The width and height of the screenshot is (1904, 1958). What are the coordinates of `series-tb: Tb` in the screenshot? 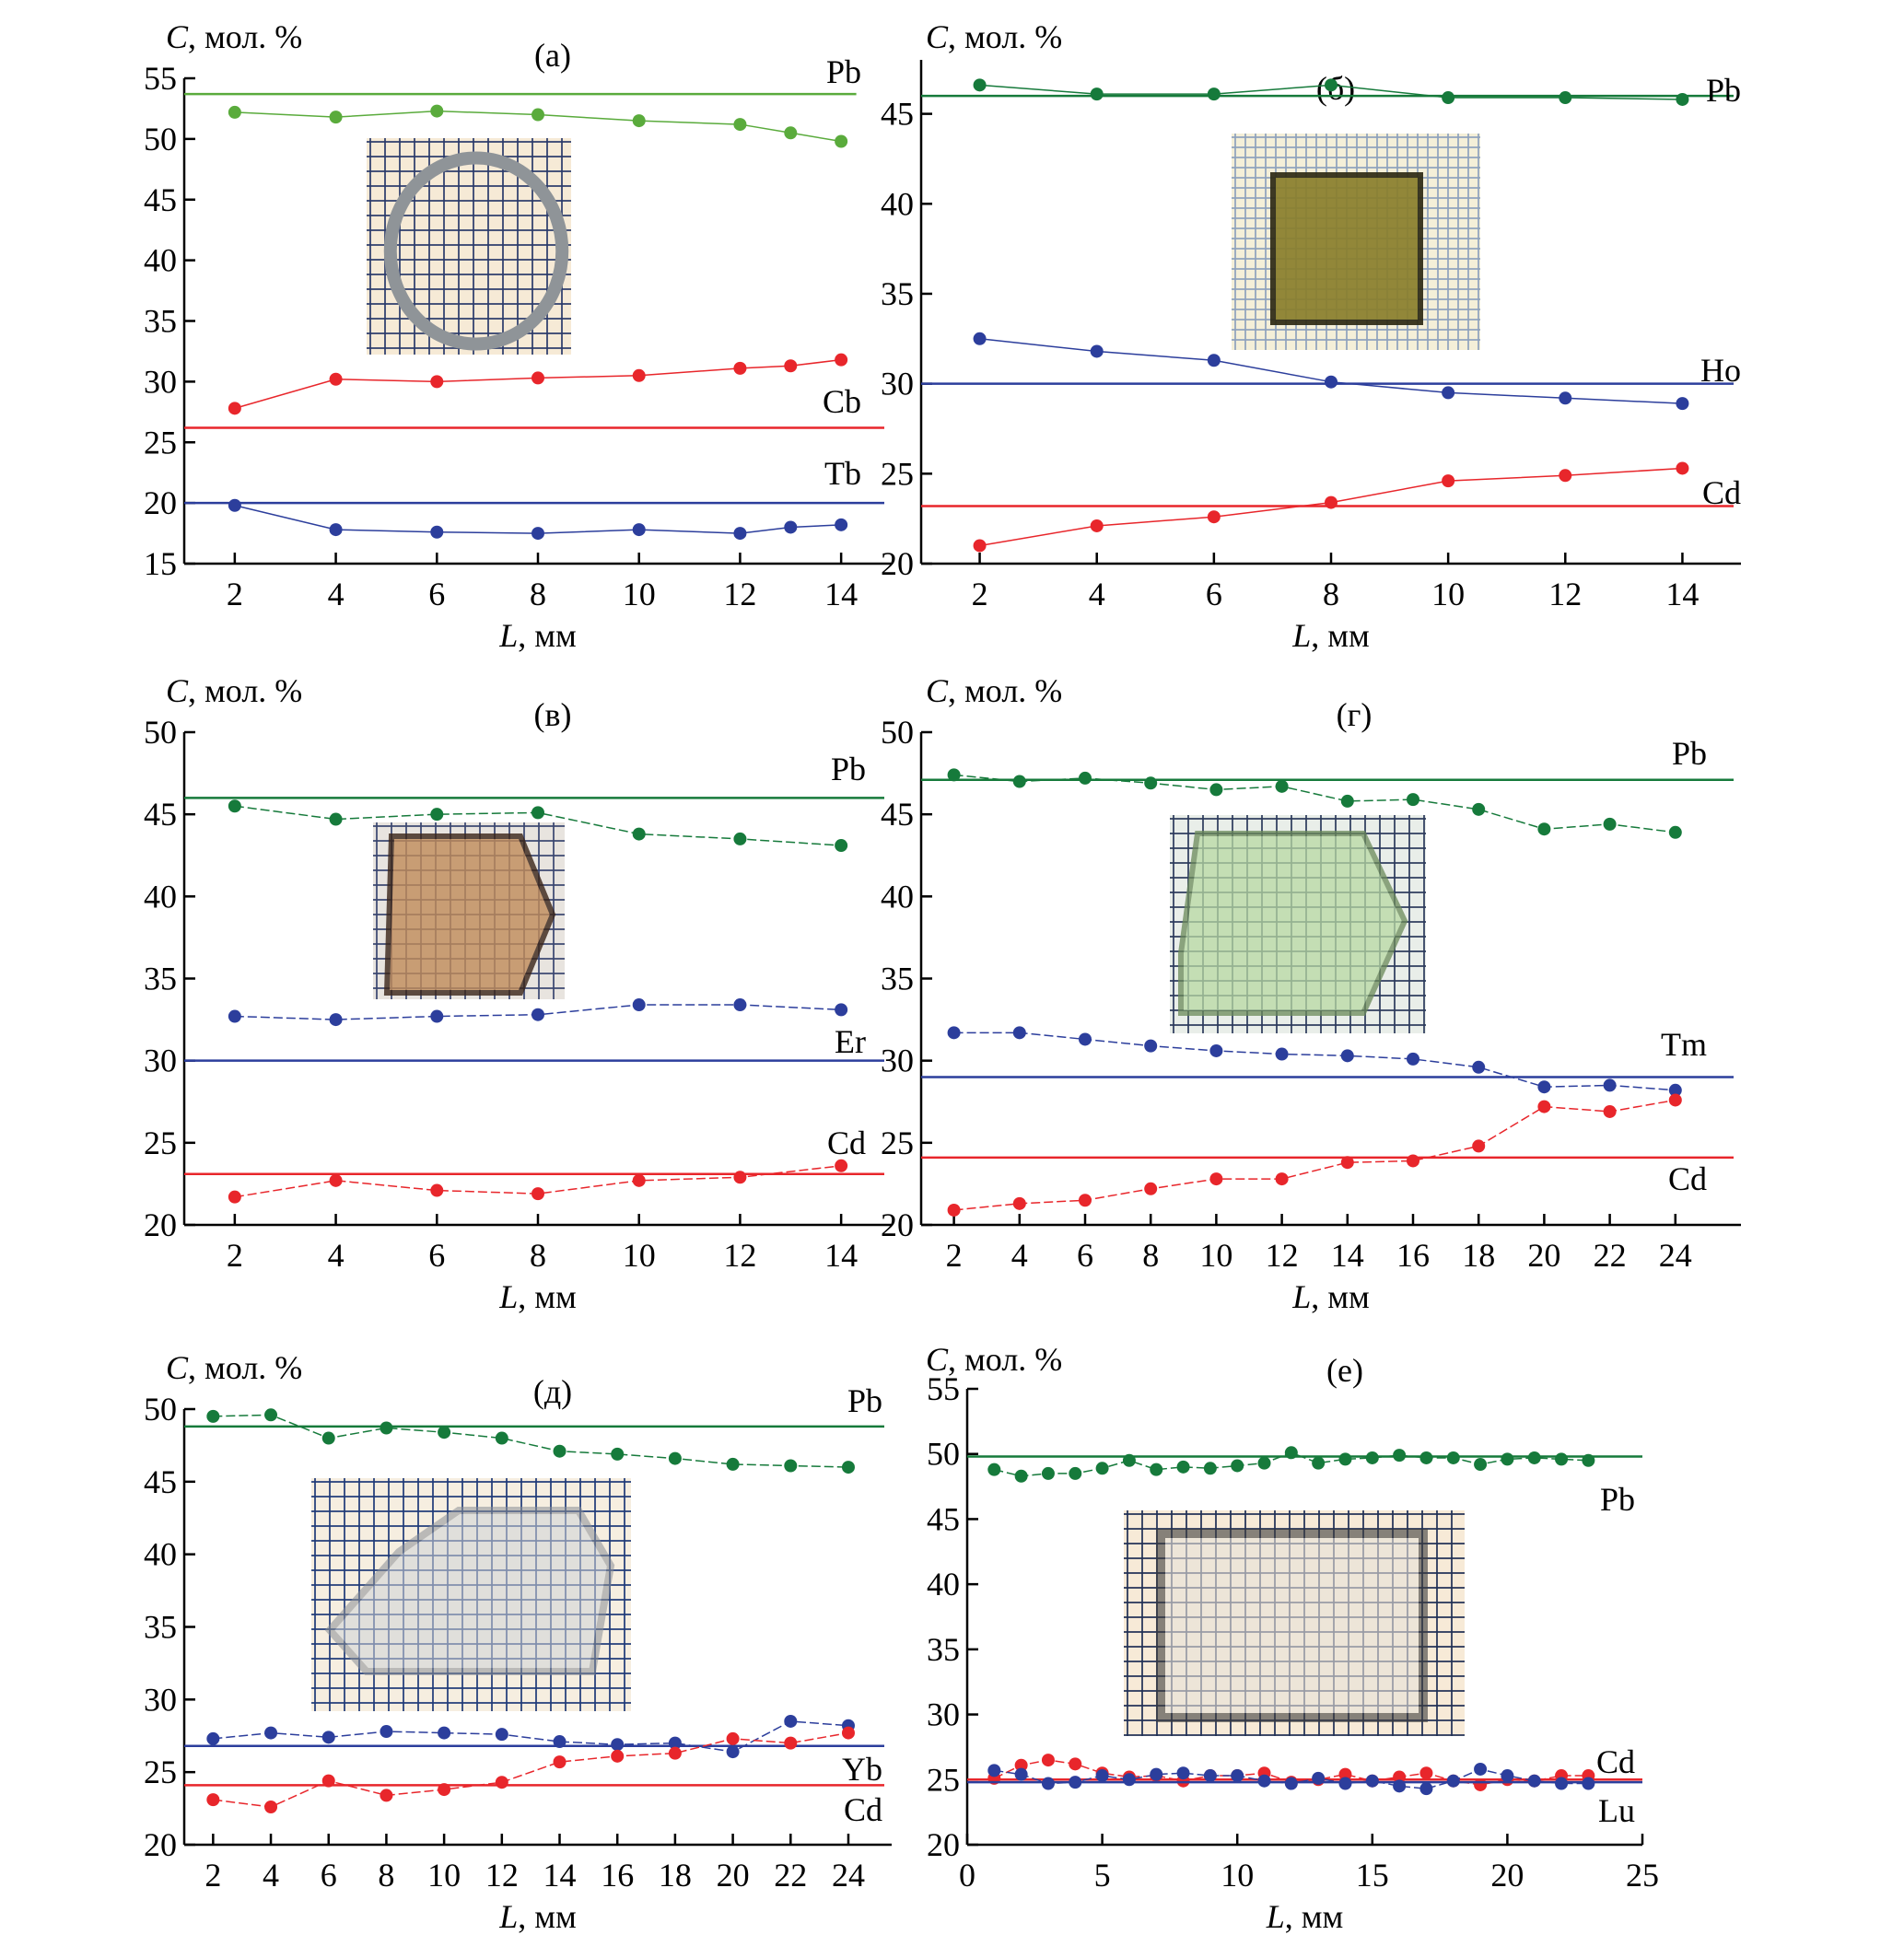 It's located at (534, 498).